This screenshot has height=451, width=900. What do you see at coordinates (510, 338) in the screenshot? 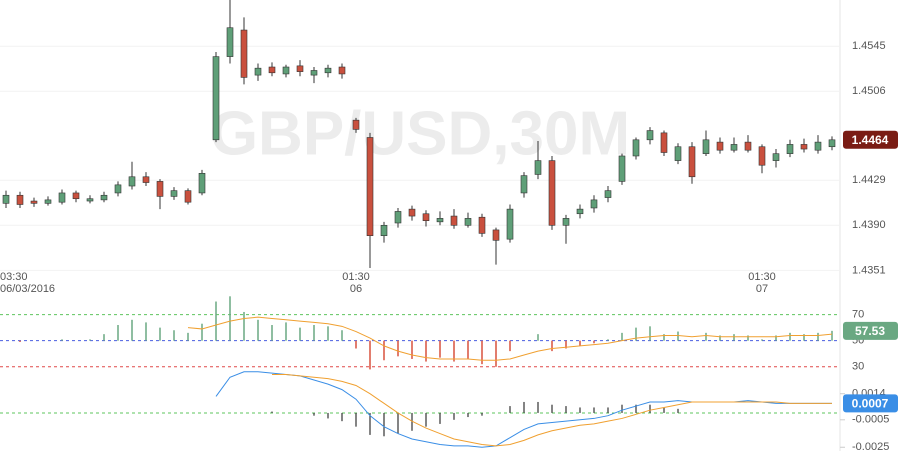
I see `rsi-signal-line` at bounding box center [510, 338].